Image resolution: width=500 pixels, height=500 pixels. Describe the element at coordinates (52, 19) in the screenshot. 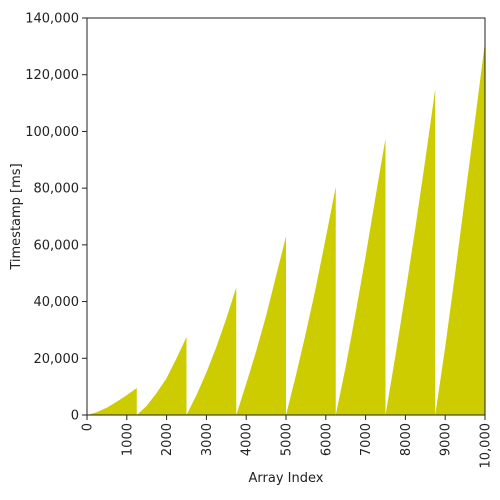

I see `y-tick-label: 140,000` at that location.